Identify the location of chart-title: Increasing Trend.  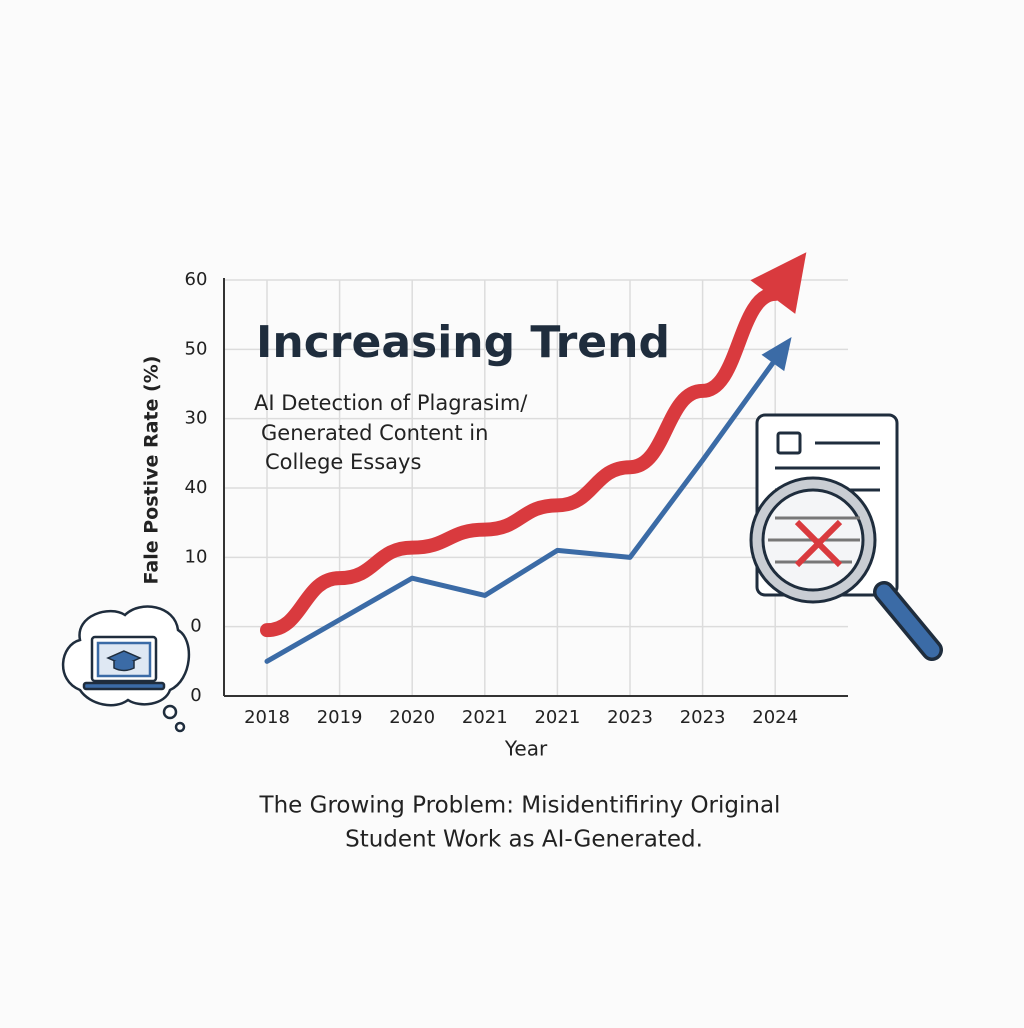
(463, 342).